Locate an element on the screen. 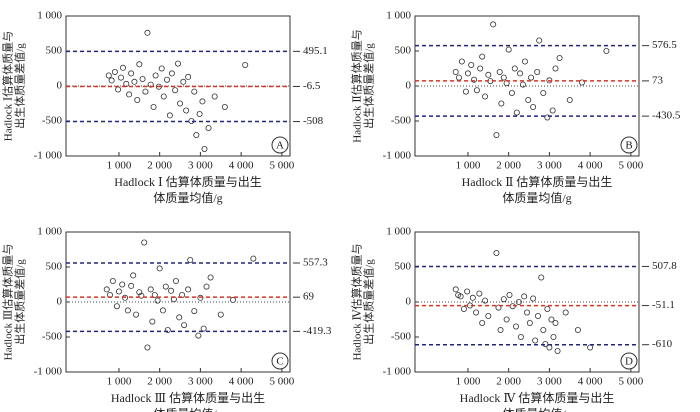  lower-label: -430.5 is located at coordinates (666, 116).